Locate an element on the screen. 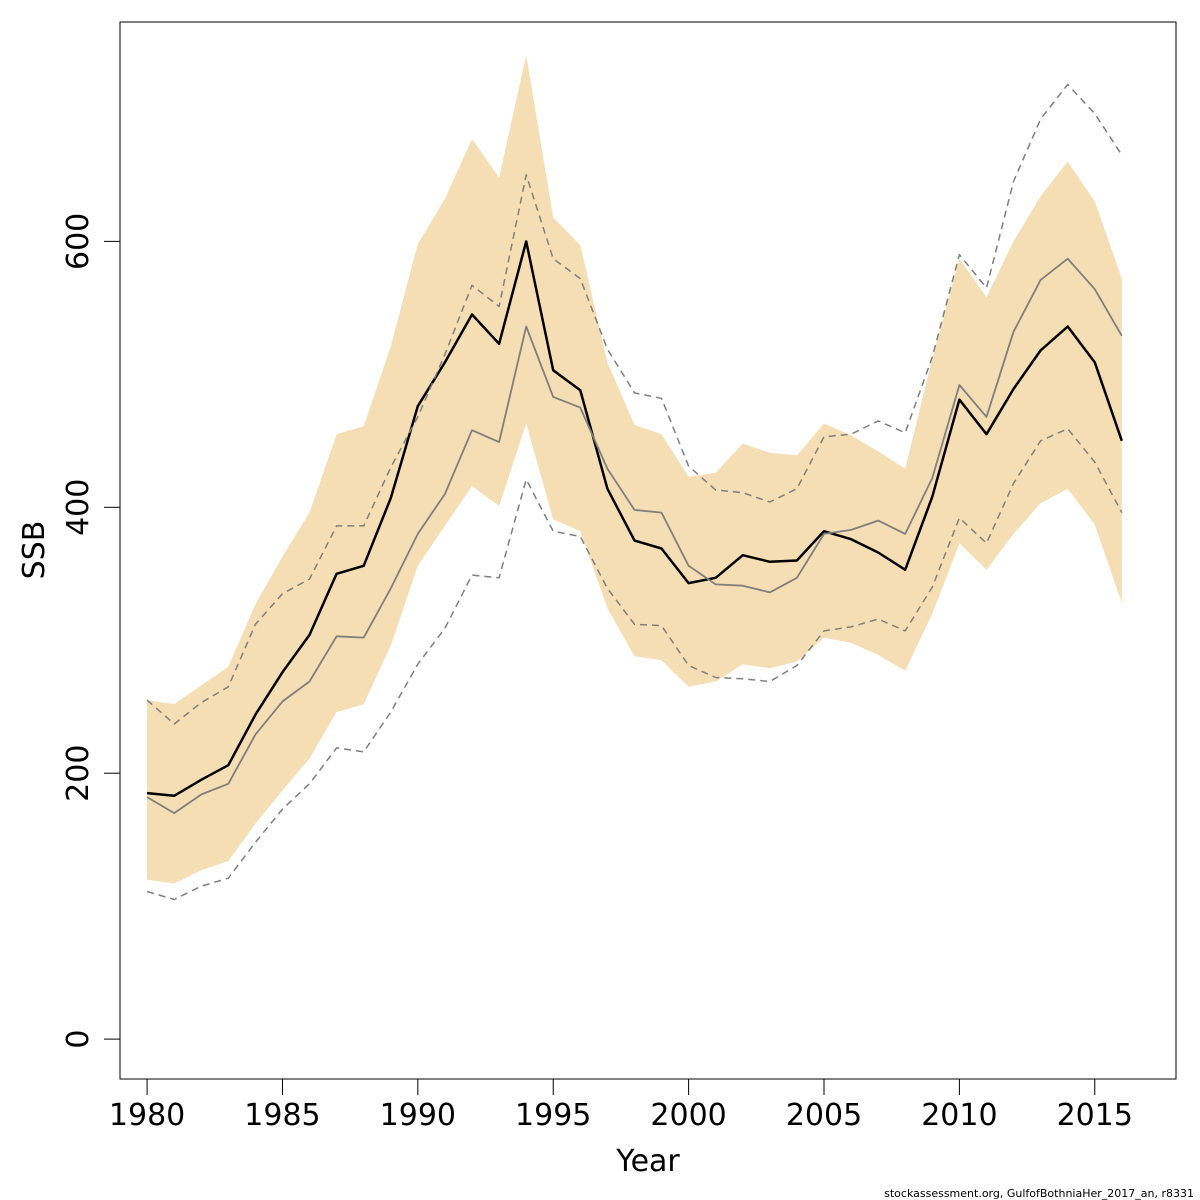  y-axis-title: SSB is located at coordinates (34, 550).